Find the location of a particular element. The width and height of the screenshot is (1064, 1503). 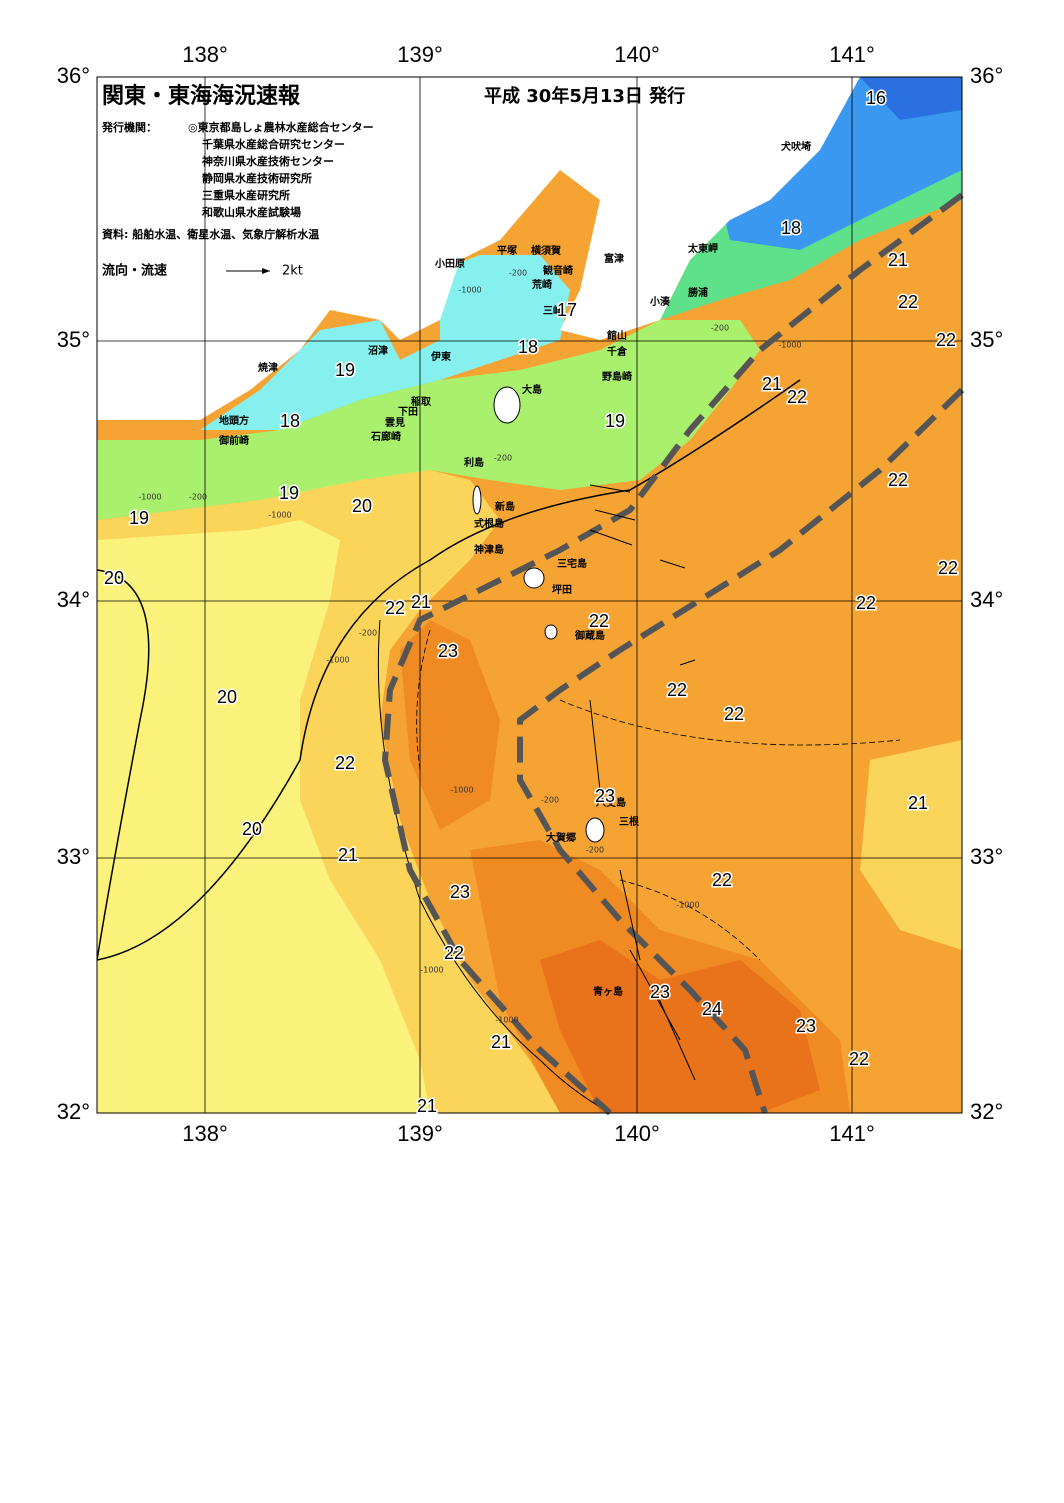

lat-label-left: 33° is located at coordinates (73, 856).